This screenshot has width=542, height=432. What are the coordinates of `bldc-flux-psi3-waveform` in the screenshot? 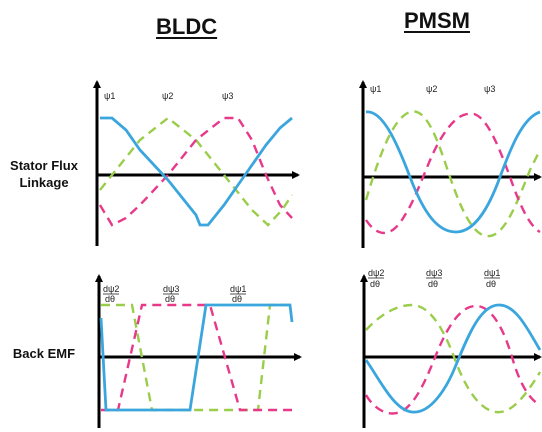 It's located at (195, 171).